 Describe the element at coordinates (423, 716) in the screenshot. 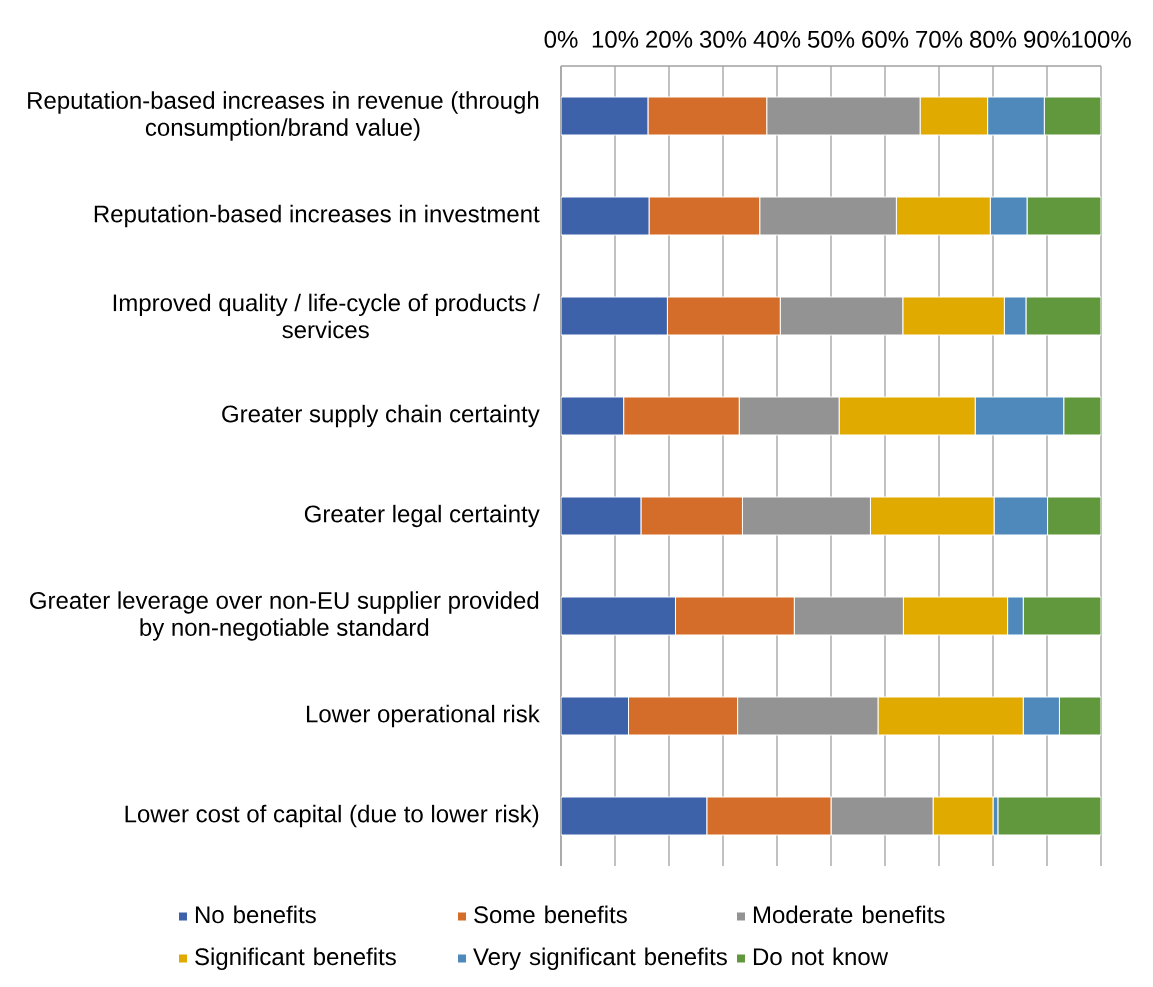

I see `y-tick-label: Lower operational risk` at that location.